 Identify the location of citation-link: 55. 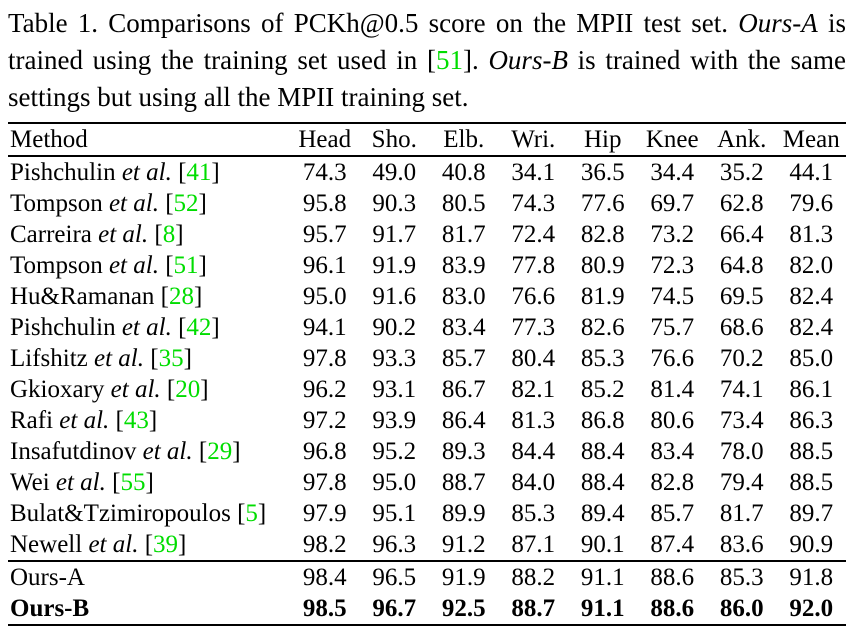
(133, 482).